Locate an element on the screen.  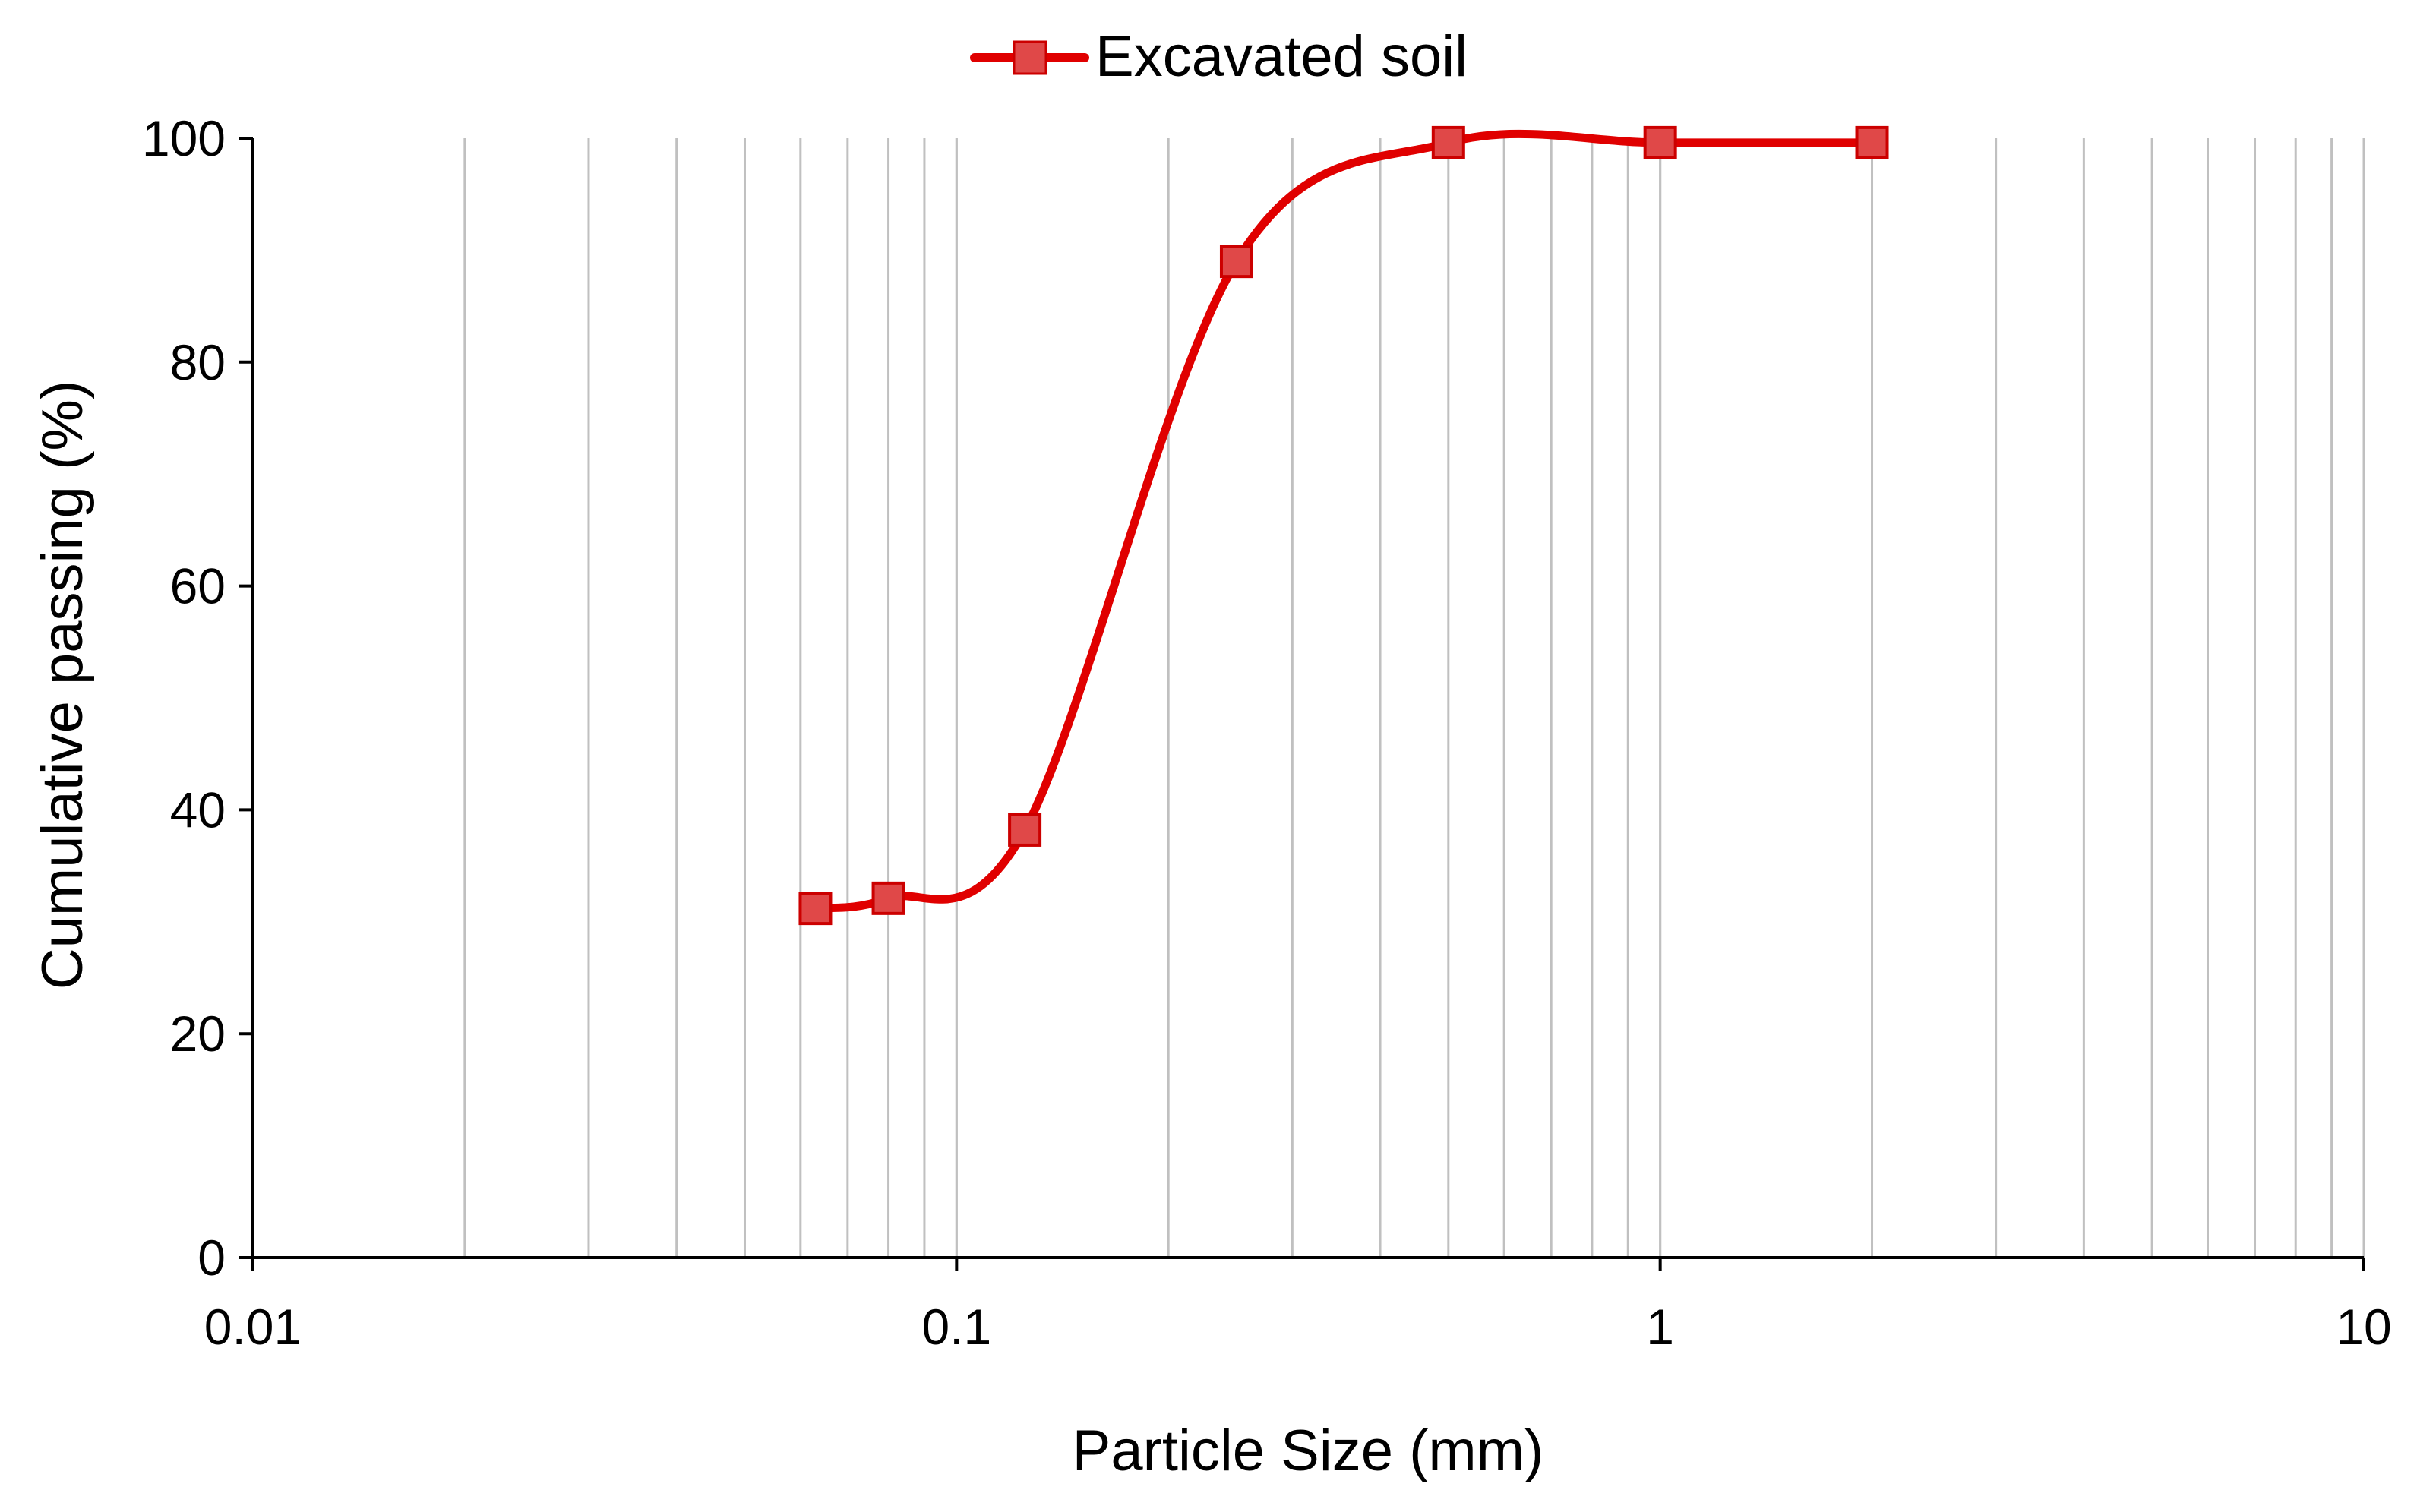
x-tick-label: 10 is located at coordinates (2363, 1327).